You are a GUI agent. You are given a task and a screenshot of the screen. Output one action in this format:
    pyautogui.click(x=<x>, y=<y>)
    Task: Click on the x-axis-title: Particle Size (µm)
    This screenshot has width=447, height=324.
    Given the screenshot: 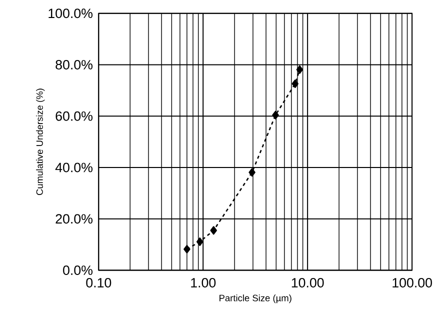 What is the action you would take?
    pyautogui.click(x=256, y=299)
    